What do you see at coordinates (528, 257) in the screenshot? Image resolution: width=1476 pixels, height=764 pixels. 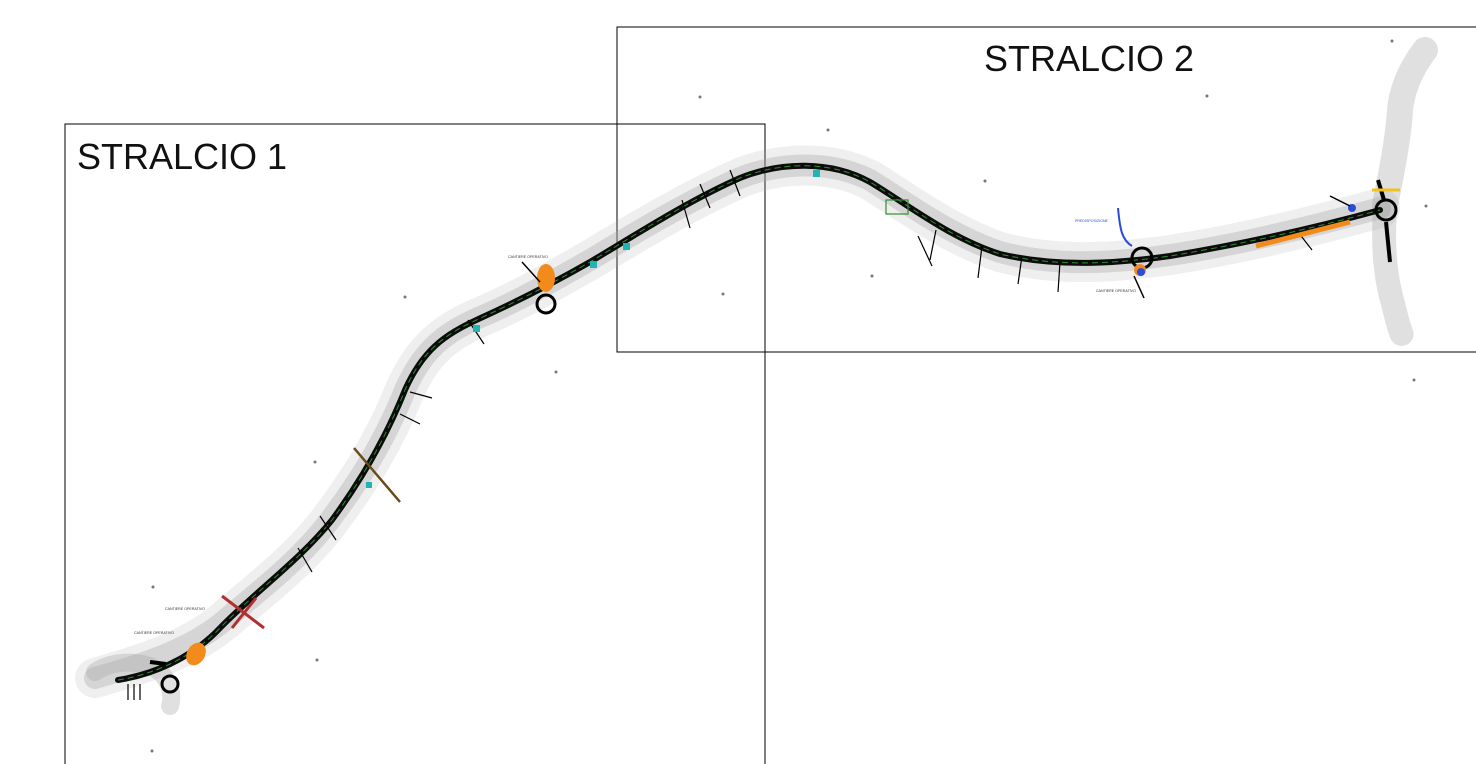 I see `annotation-site-3: CANTIERE OPERATIVO` at bounding box center [528, 257].